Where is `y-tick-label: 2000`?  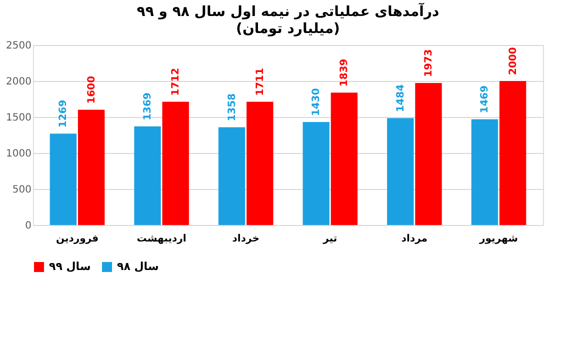 y-tick-label: 2000 is located at coordinates (19, 82).